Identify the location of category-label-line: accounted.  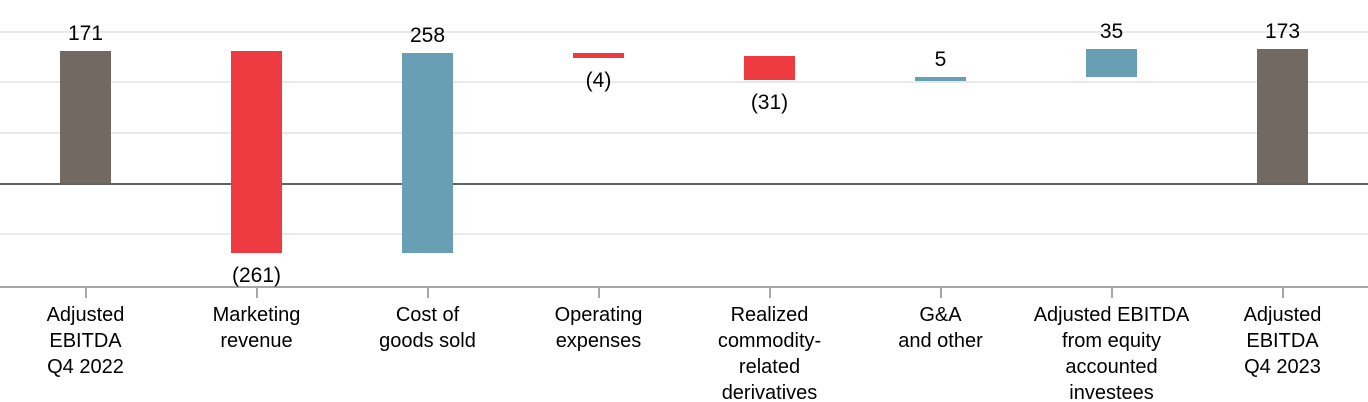
(1111, 367).